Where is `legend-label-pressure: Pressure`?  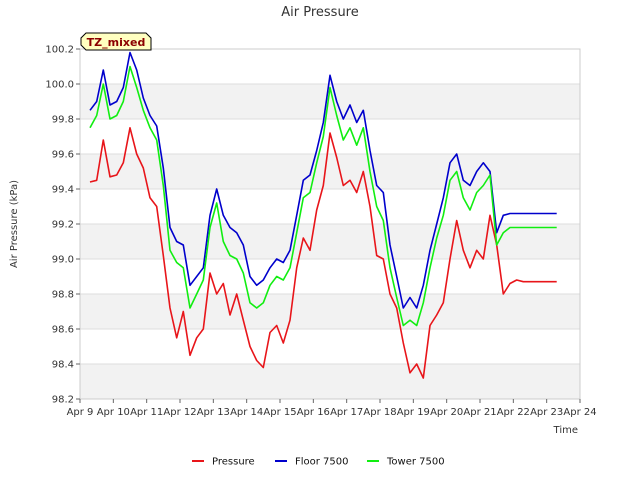
legend-label-pressure: Pressure is located at coordinates (233, 462).